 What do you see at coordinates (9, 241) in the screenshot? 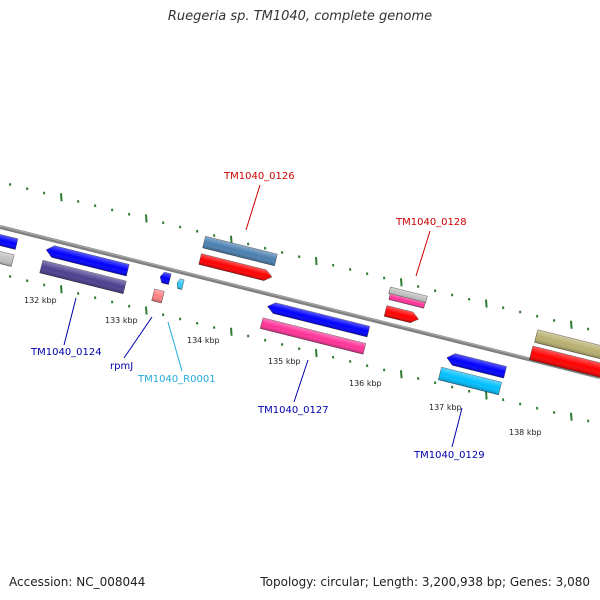
I see `feature-left-edge-gene` at bounding box center [9, 241].